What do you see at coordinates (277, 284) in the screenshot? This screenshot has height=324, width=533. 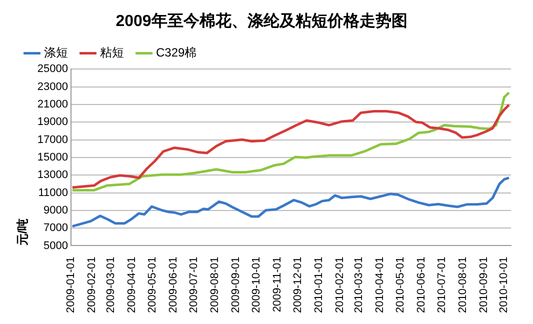 I see `x-tick-label: 2009-11-01` at bounding box center [277, 284].